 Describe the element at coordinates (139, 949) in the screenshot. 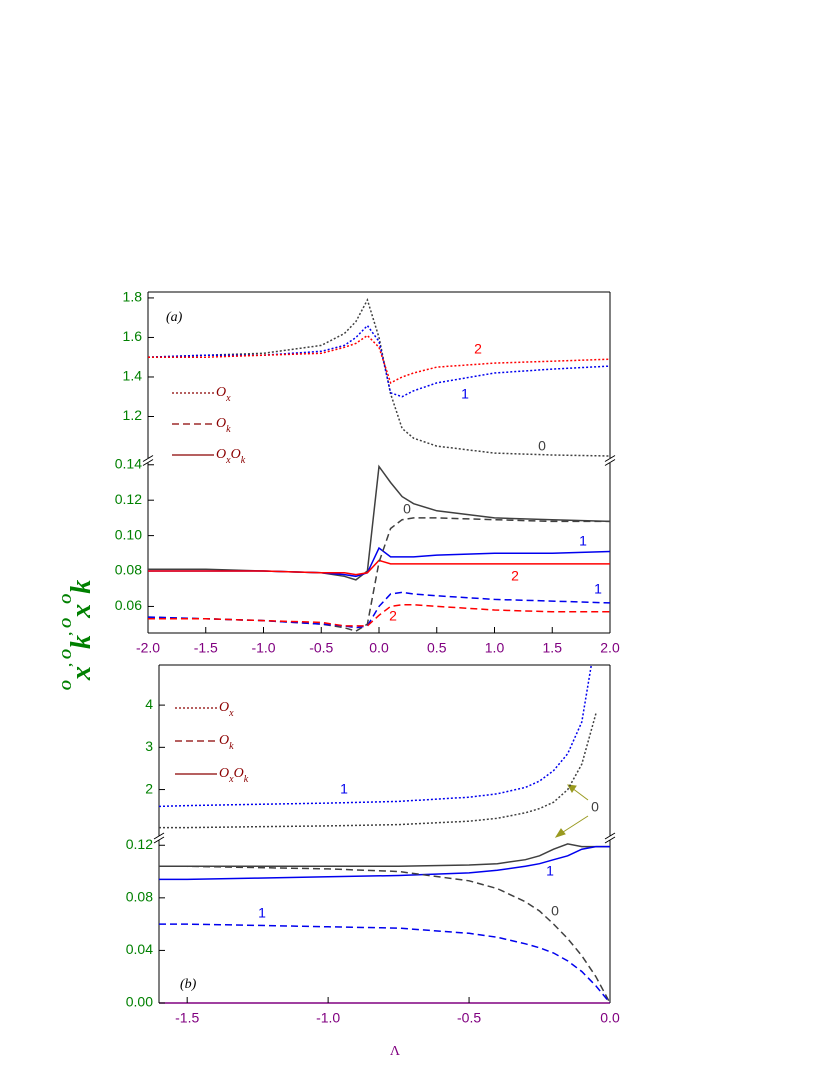

I see `y-tick-label: 0.04` at that location.